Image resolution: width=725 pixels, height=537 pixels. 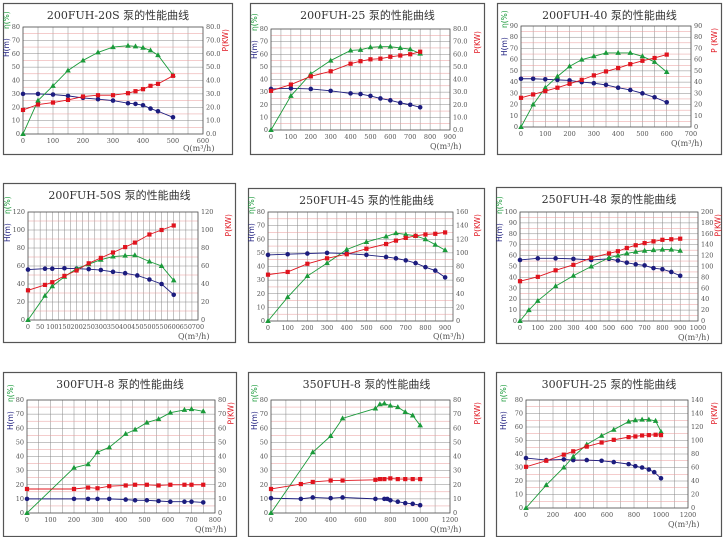 What do you see at coordinates (21, 248) in the screenshot?
I see `y-left-tick-label: 80` at bounding box center [21, 248].